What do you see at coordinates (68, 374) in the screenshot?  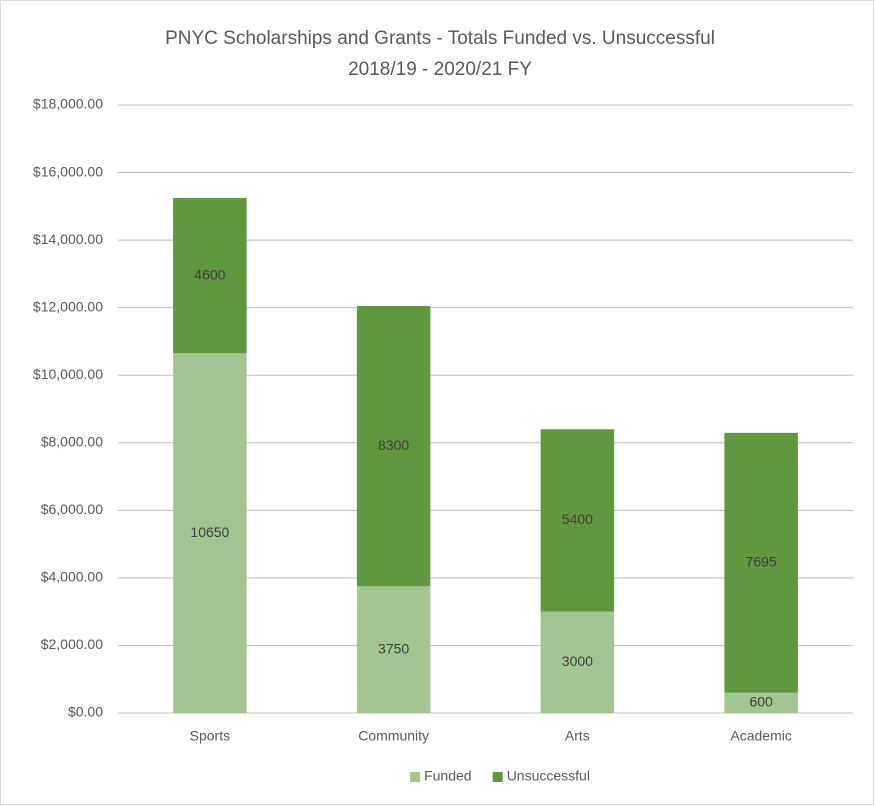 I see `y-tick-label: $10,000.00` at bounding box center [68, 374].